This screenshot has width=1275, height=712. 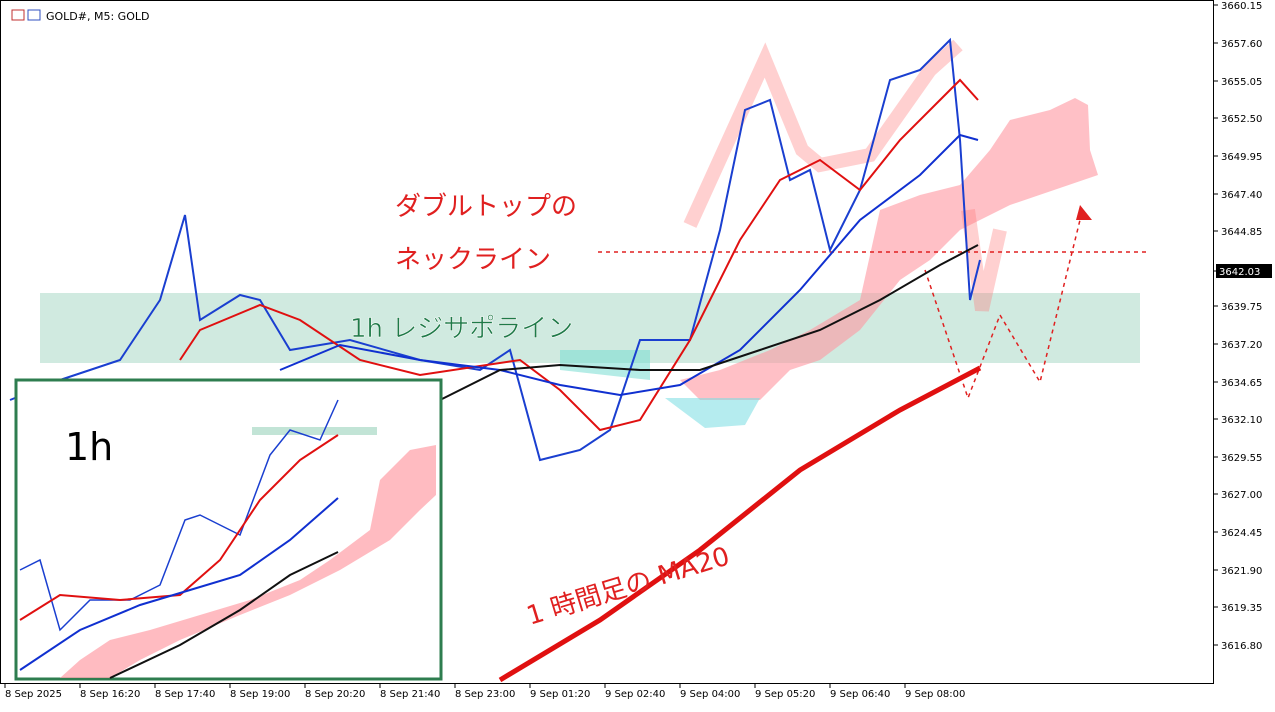 I want to click on price-label: 3627.00, so click(x=1241, y=495).